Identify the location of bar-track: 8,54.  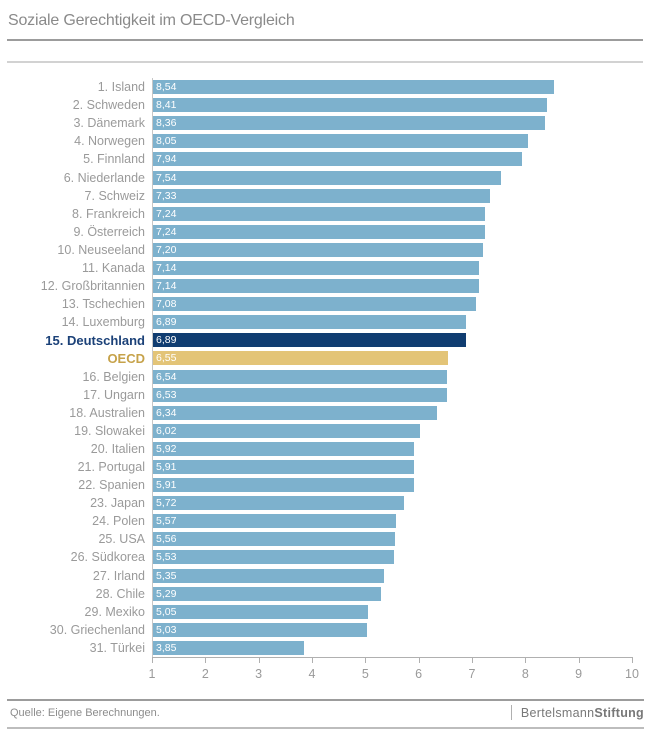
(392, 87).